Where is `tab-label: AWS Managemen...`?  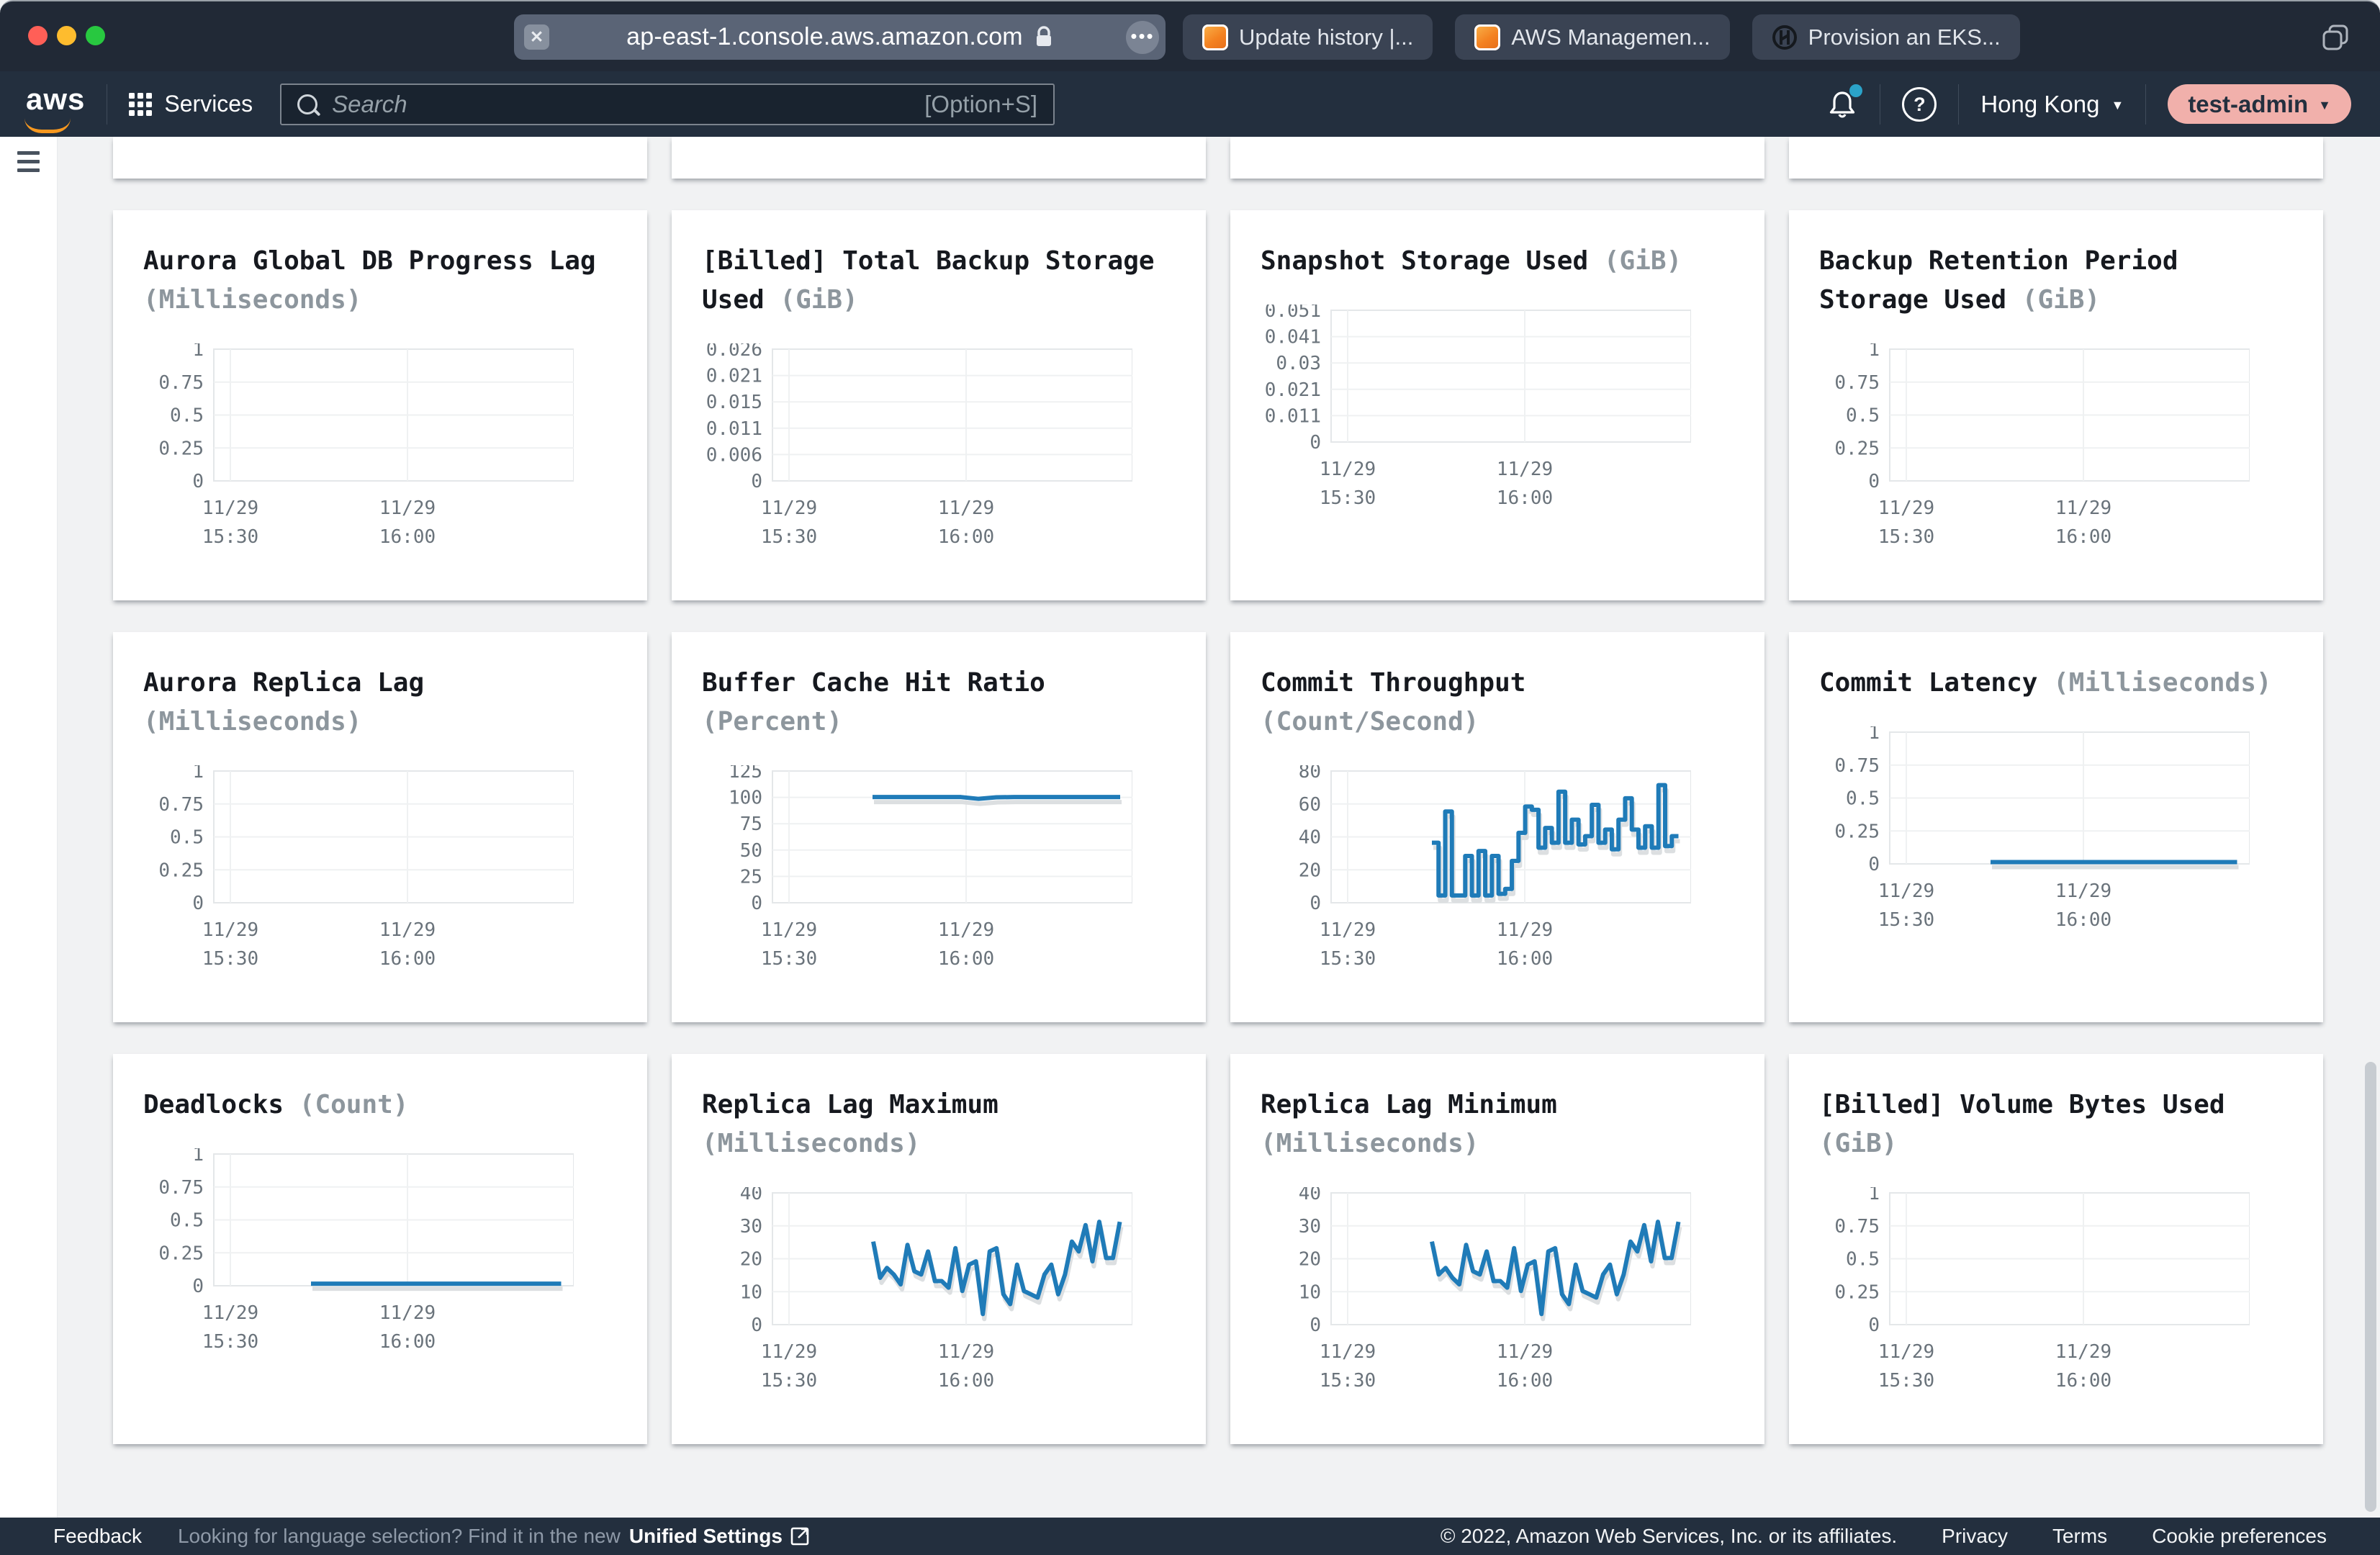 tab-label: AWS Managemen... is located at coordinates (1610, 37).